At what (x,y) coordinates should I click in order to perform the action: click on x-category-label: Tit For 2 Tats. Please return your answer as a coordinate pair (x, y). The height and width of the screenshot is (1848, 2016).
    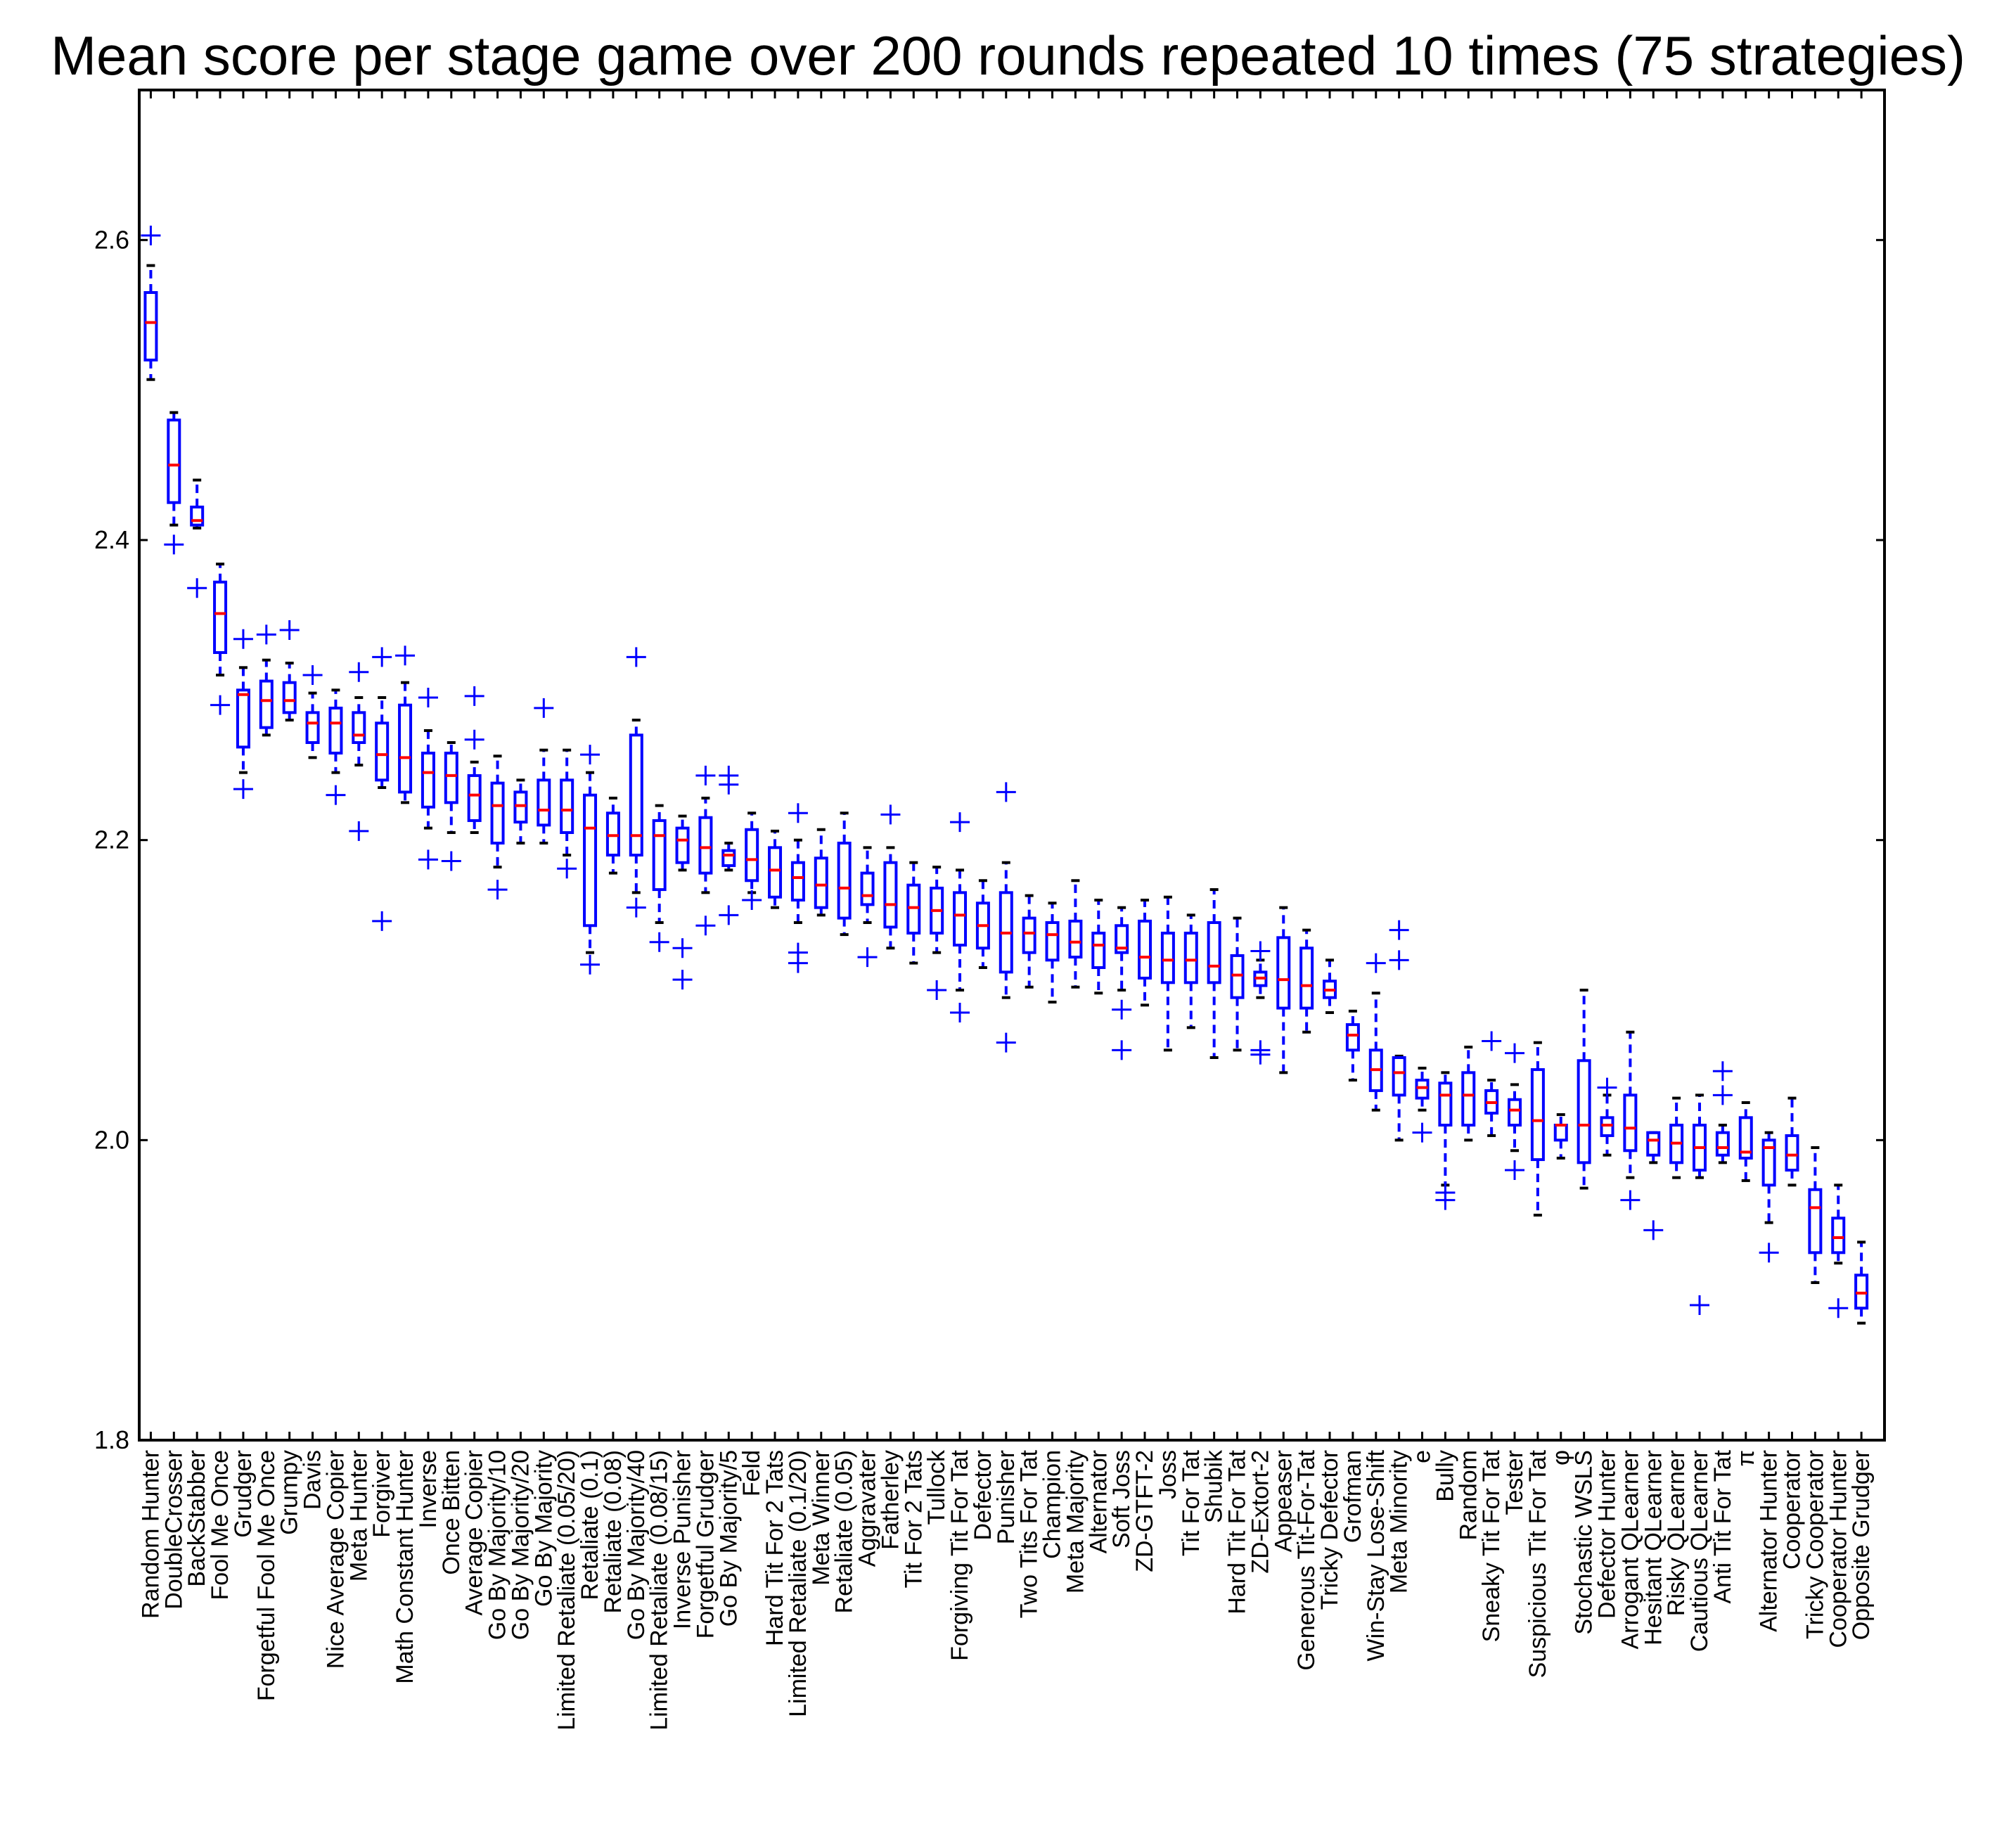
    Looking at the image, I should click on (913, 1519).